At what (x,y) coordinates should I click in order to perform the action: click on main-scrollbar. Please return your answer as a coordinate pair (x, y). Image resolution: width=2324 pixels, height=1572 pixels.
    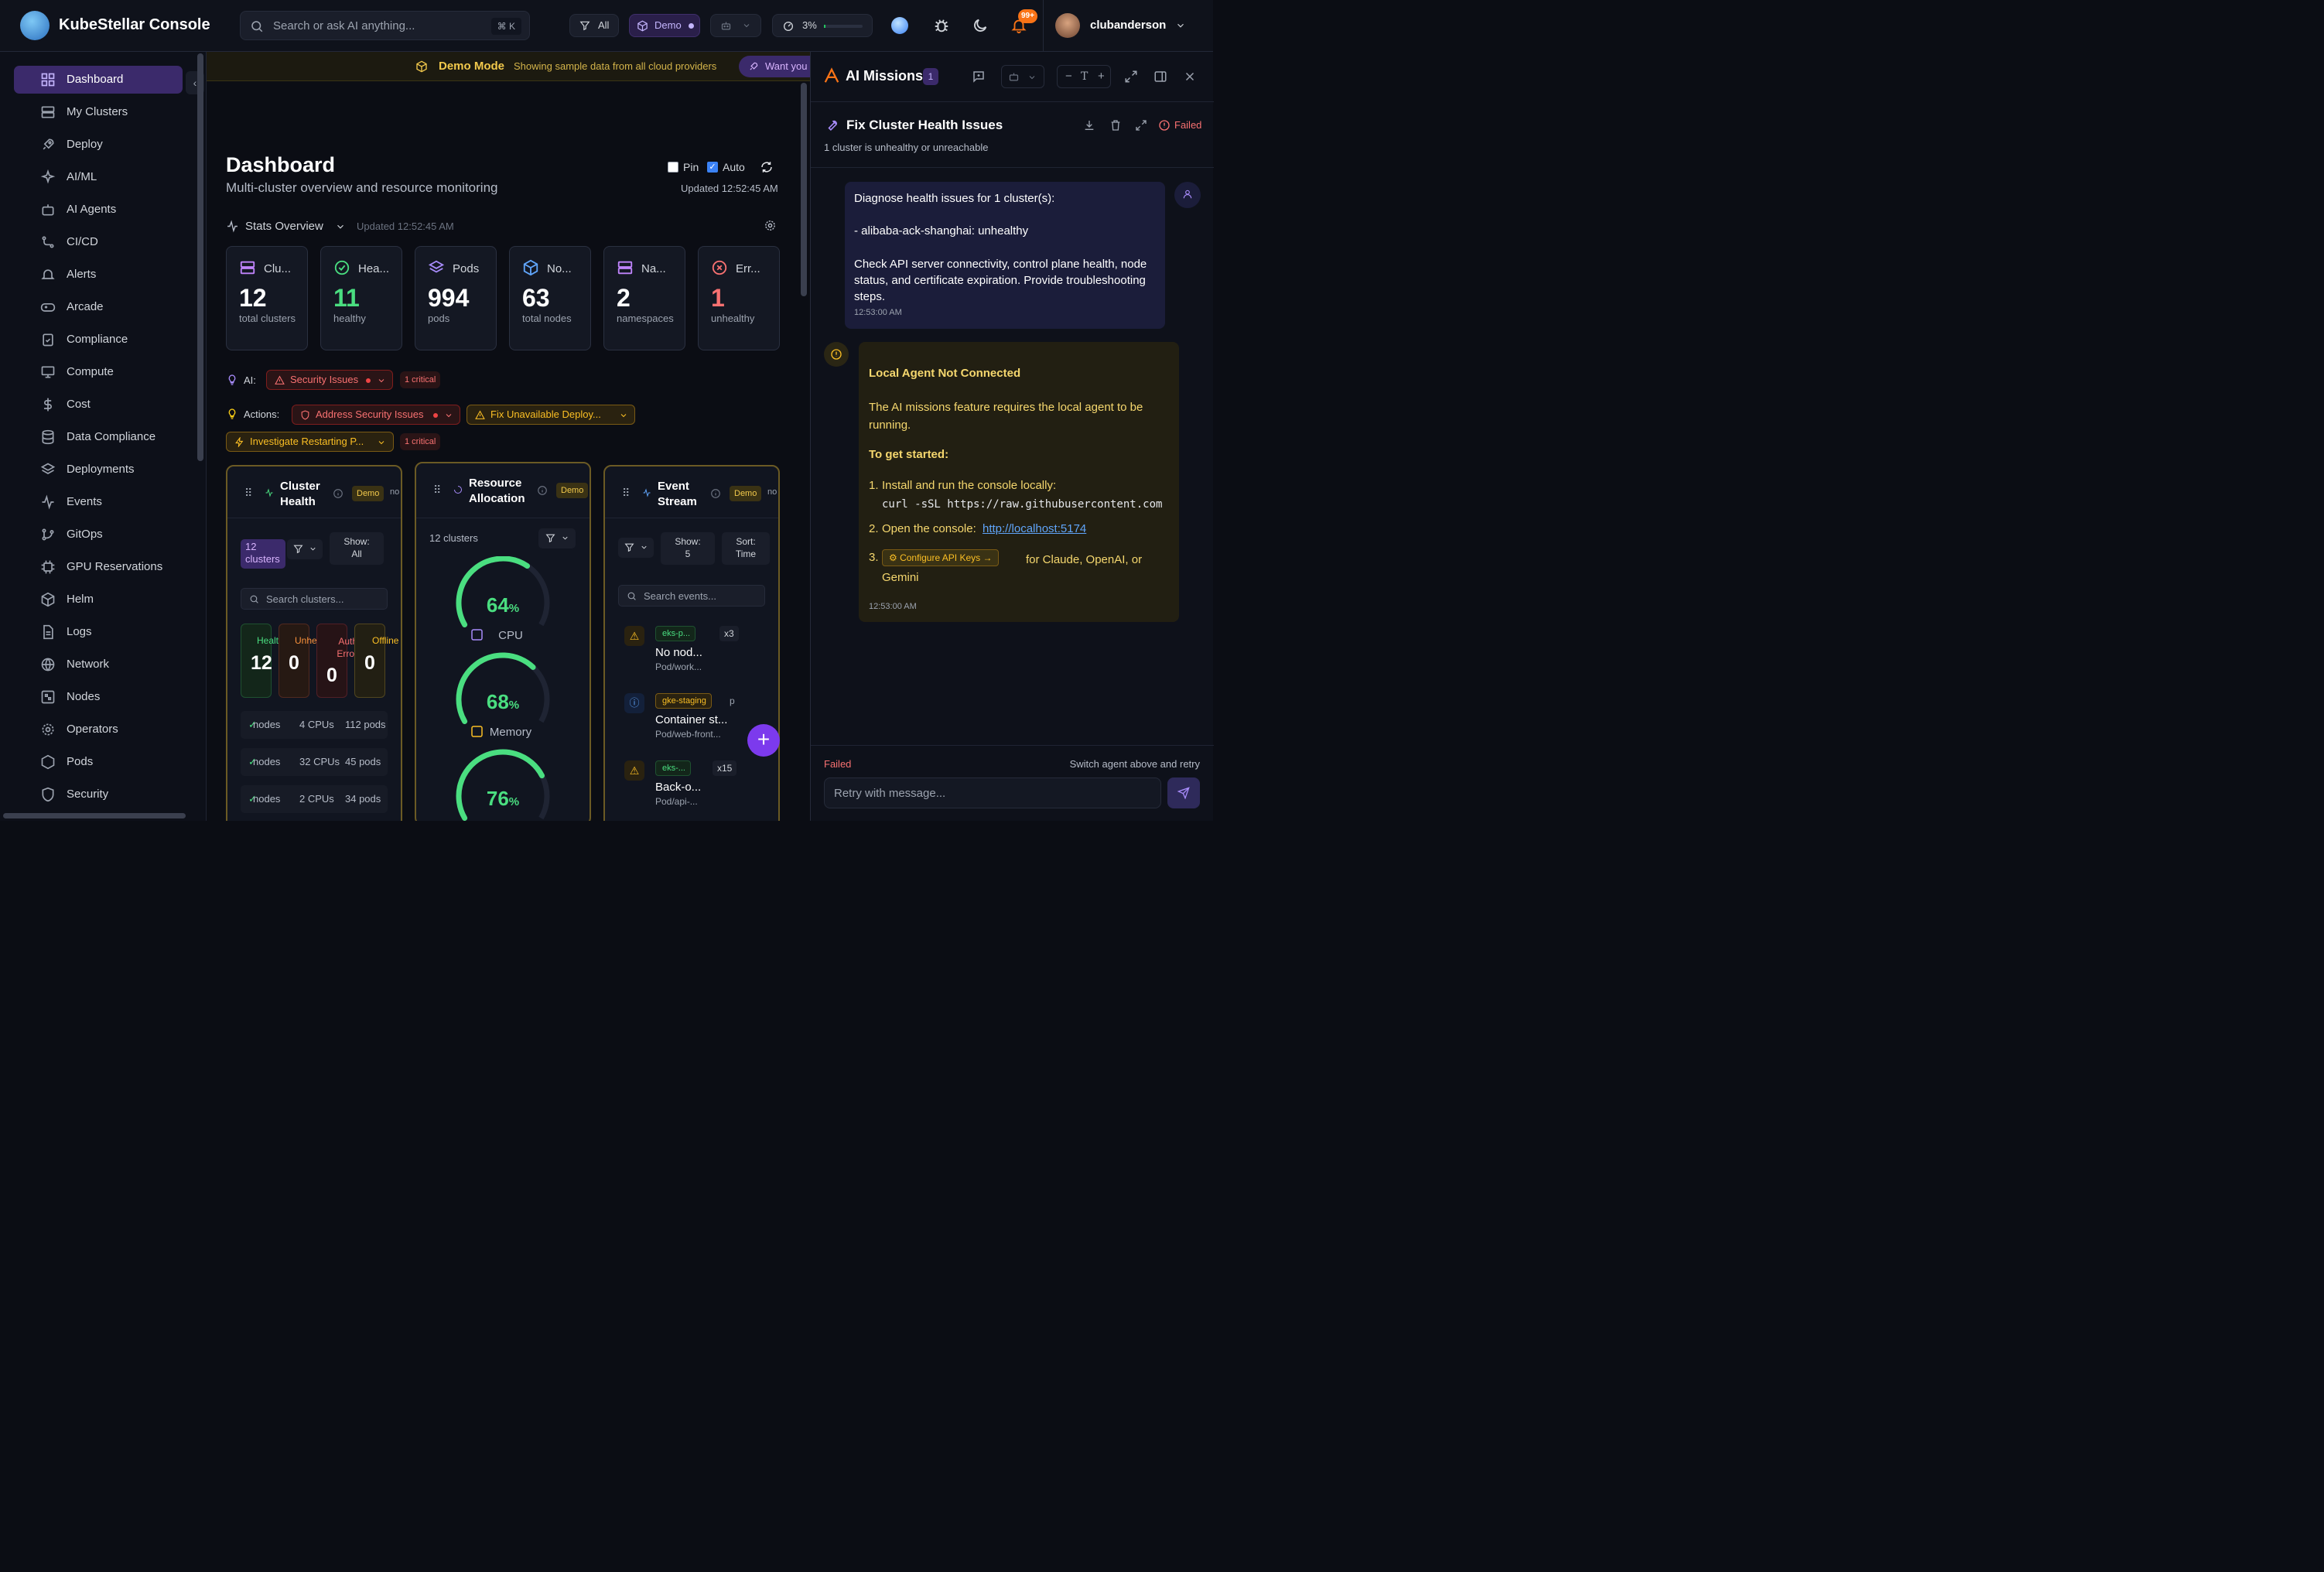
    Looking at the image, I should click on (804, 189).